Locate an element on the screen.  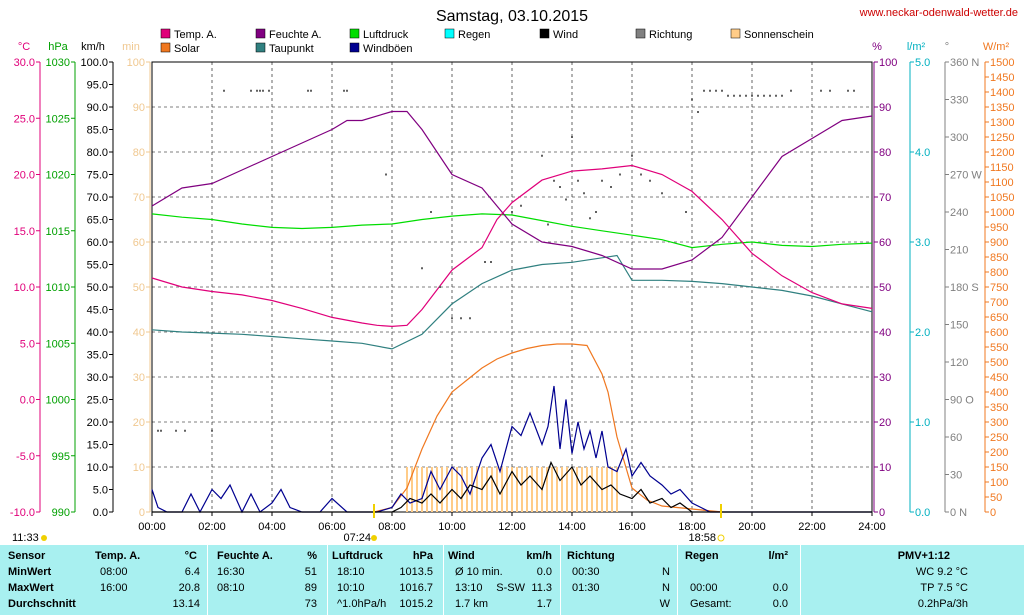
axis-tick-label-sun: 0 is located at coordinates (142, 513).